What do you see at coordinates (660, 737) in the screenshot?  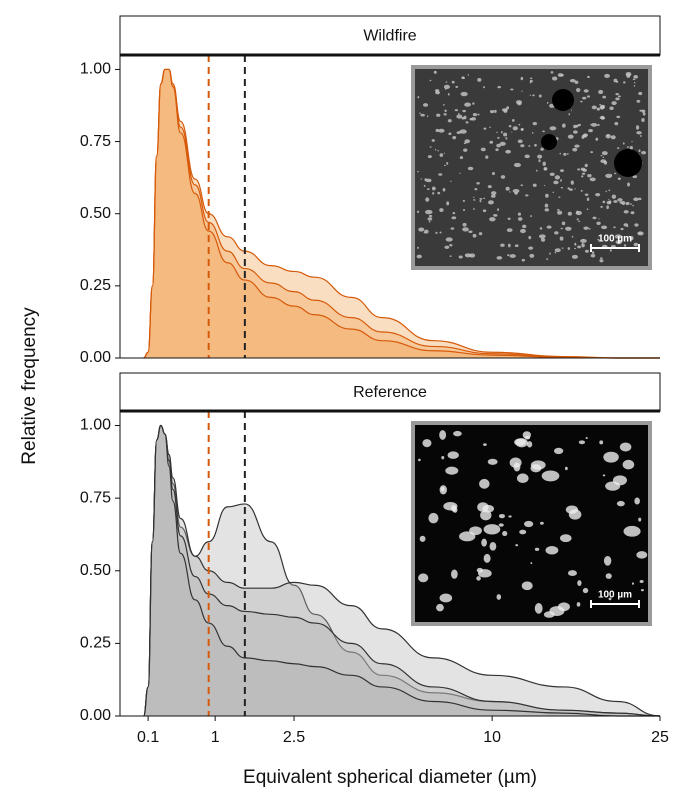 I see `x-tick-label: 25` at bounding box center [660, 737].